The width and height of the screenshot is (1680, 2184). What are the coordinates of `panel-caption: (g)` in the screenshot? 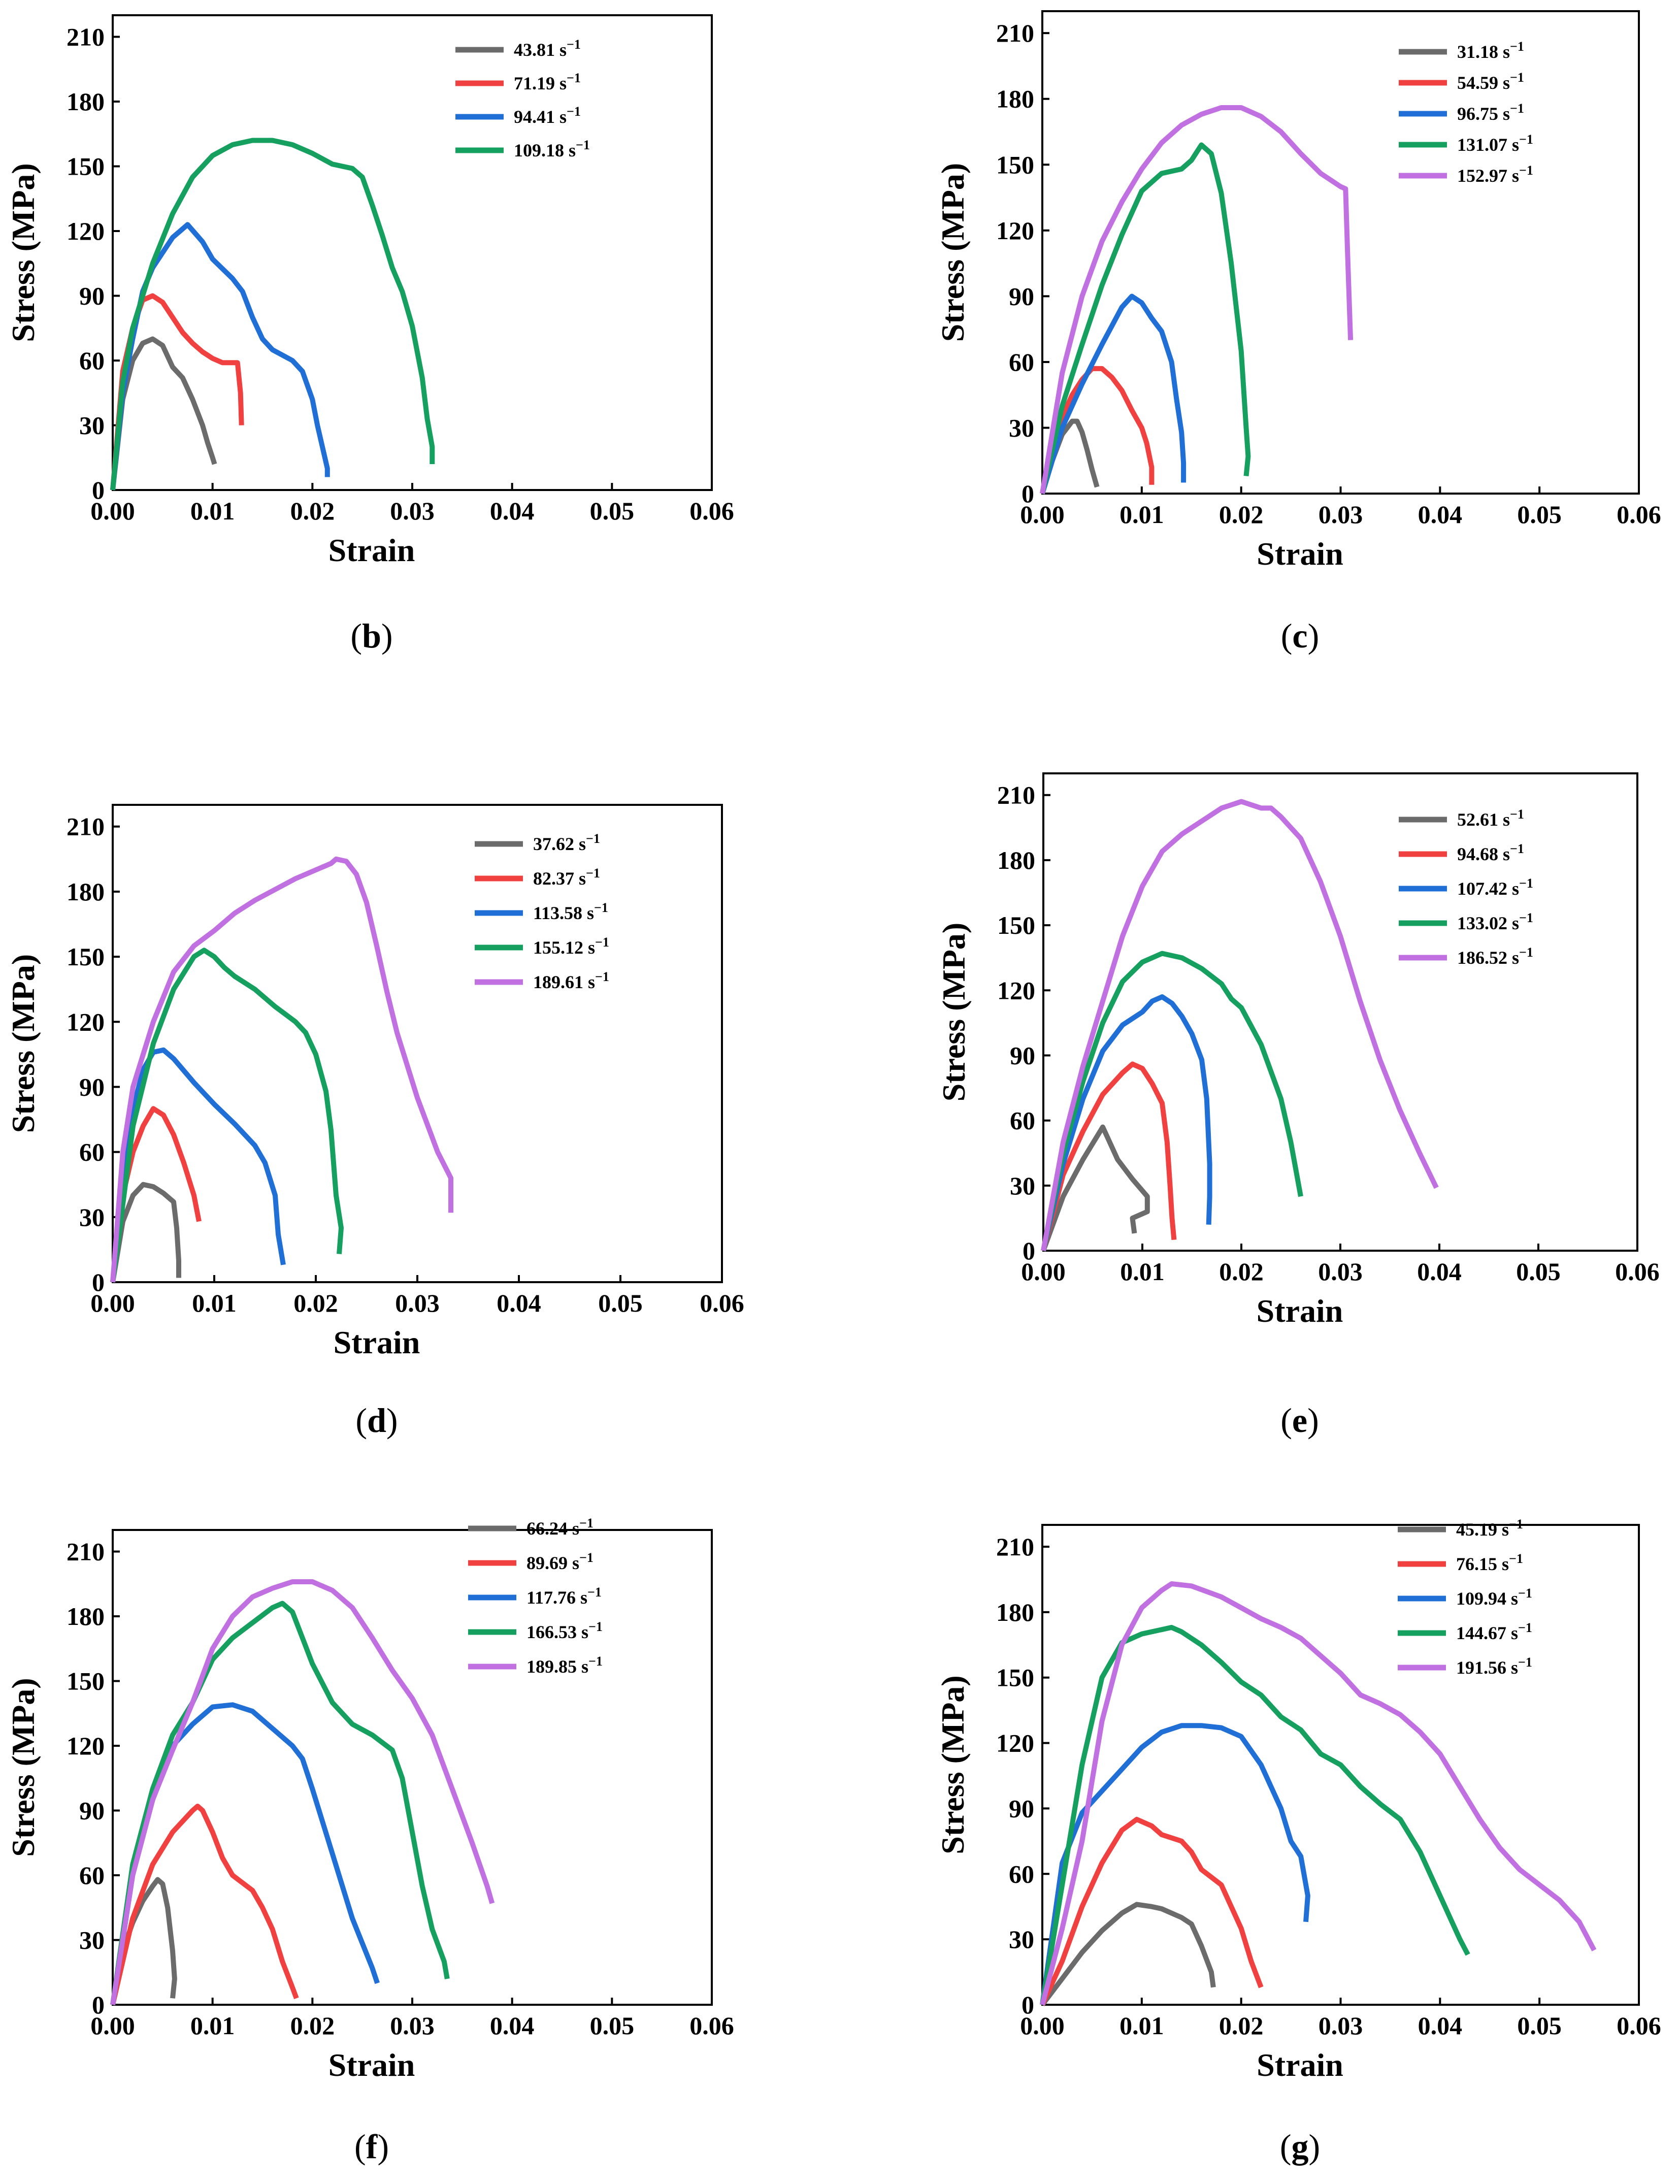 It's located at (1300, 2146).